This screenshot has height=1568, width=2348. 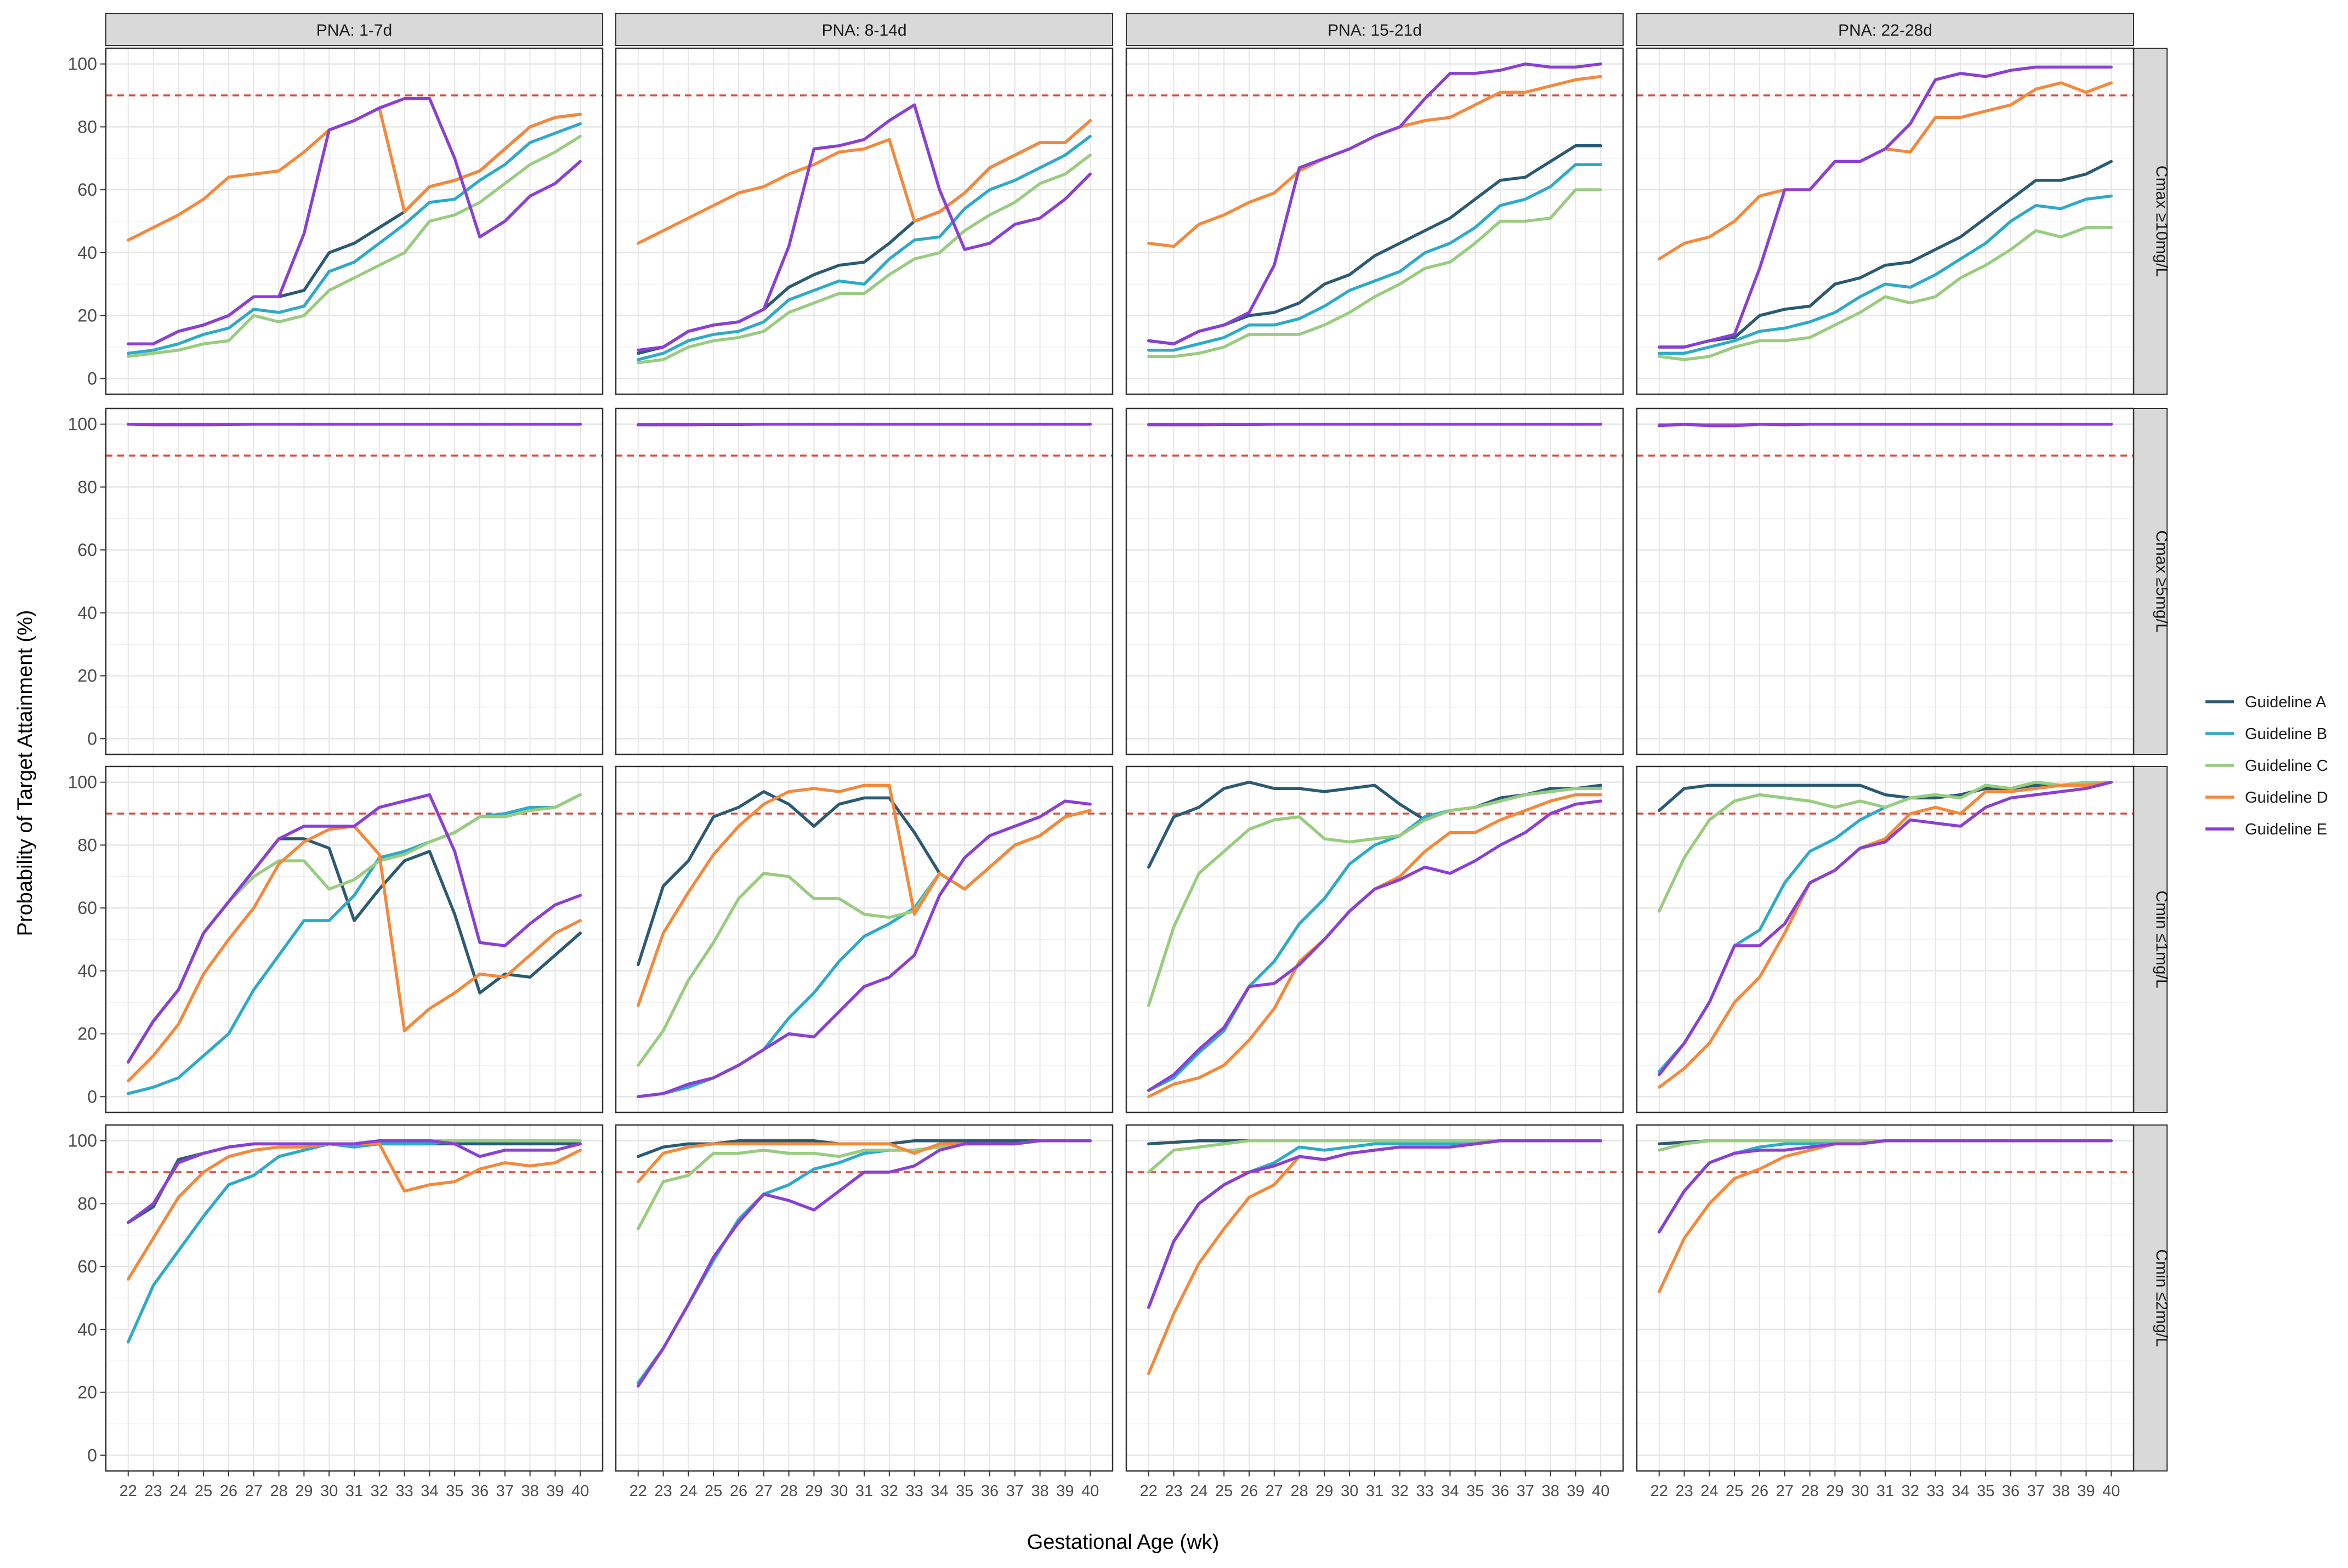 What do you see at coordinates (1400, 1491) in the screenshot?
I see `x-tick-label: 32` at bounding box center [1400, 1491].